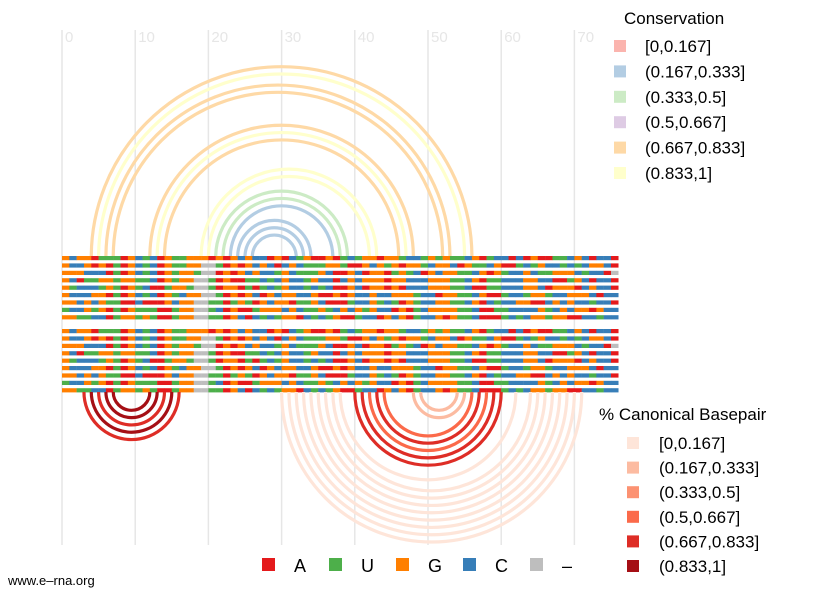 The width and height of the screenshot is (832, 591). Describe the element at coordinates (585, 37) in the screenshot. I see `tick-label: 70` at that location.